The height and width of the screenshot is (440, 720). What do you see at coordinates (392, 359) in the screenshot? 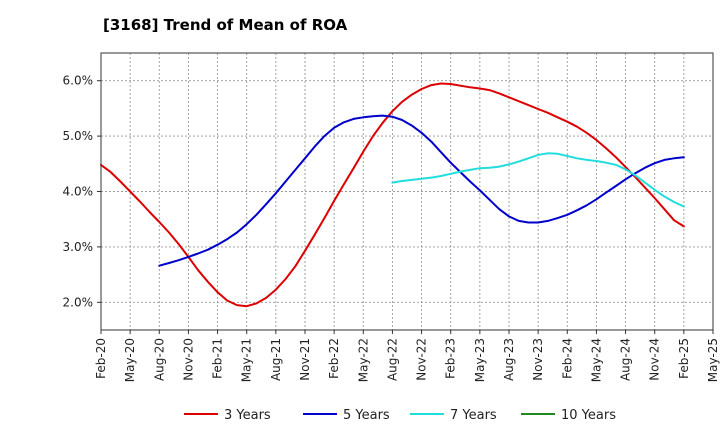
I see `x-tick-label: Aug-22` at bounding box center [392, 359].